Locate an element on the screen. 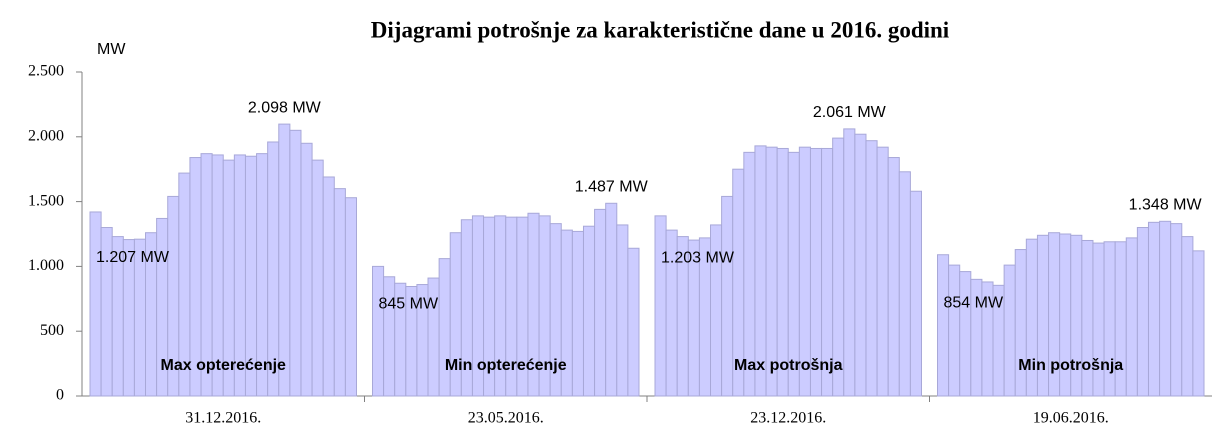 The width and height of the screenshot is (1218, 432). group-label: Max opterećenje is located at coordinates (223, 365).